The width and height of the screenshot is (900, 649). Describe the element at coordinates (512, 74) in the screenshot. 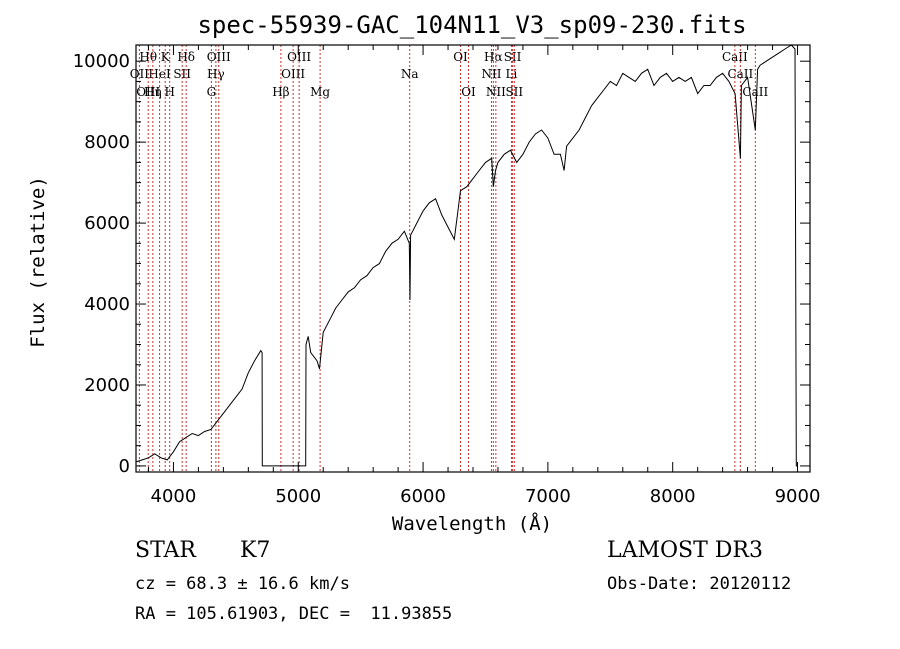

I see `spectral-line-label: Li` at that location.